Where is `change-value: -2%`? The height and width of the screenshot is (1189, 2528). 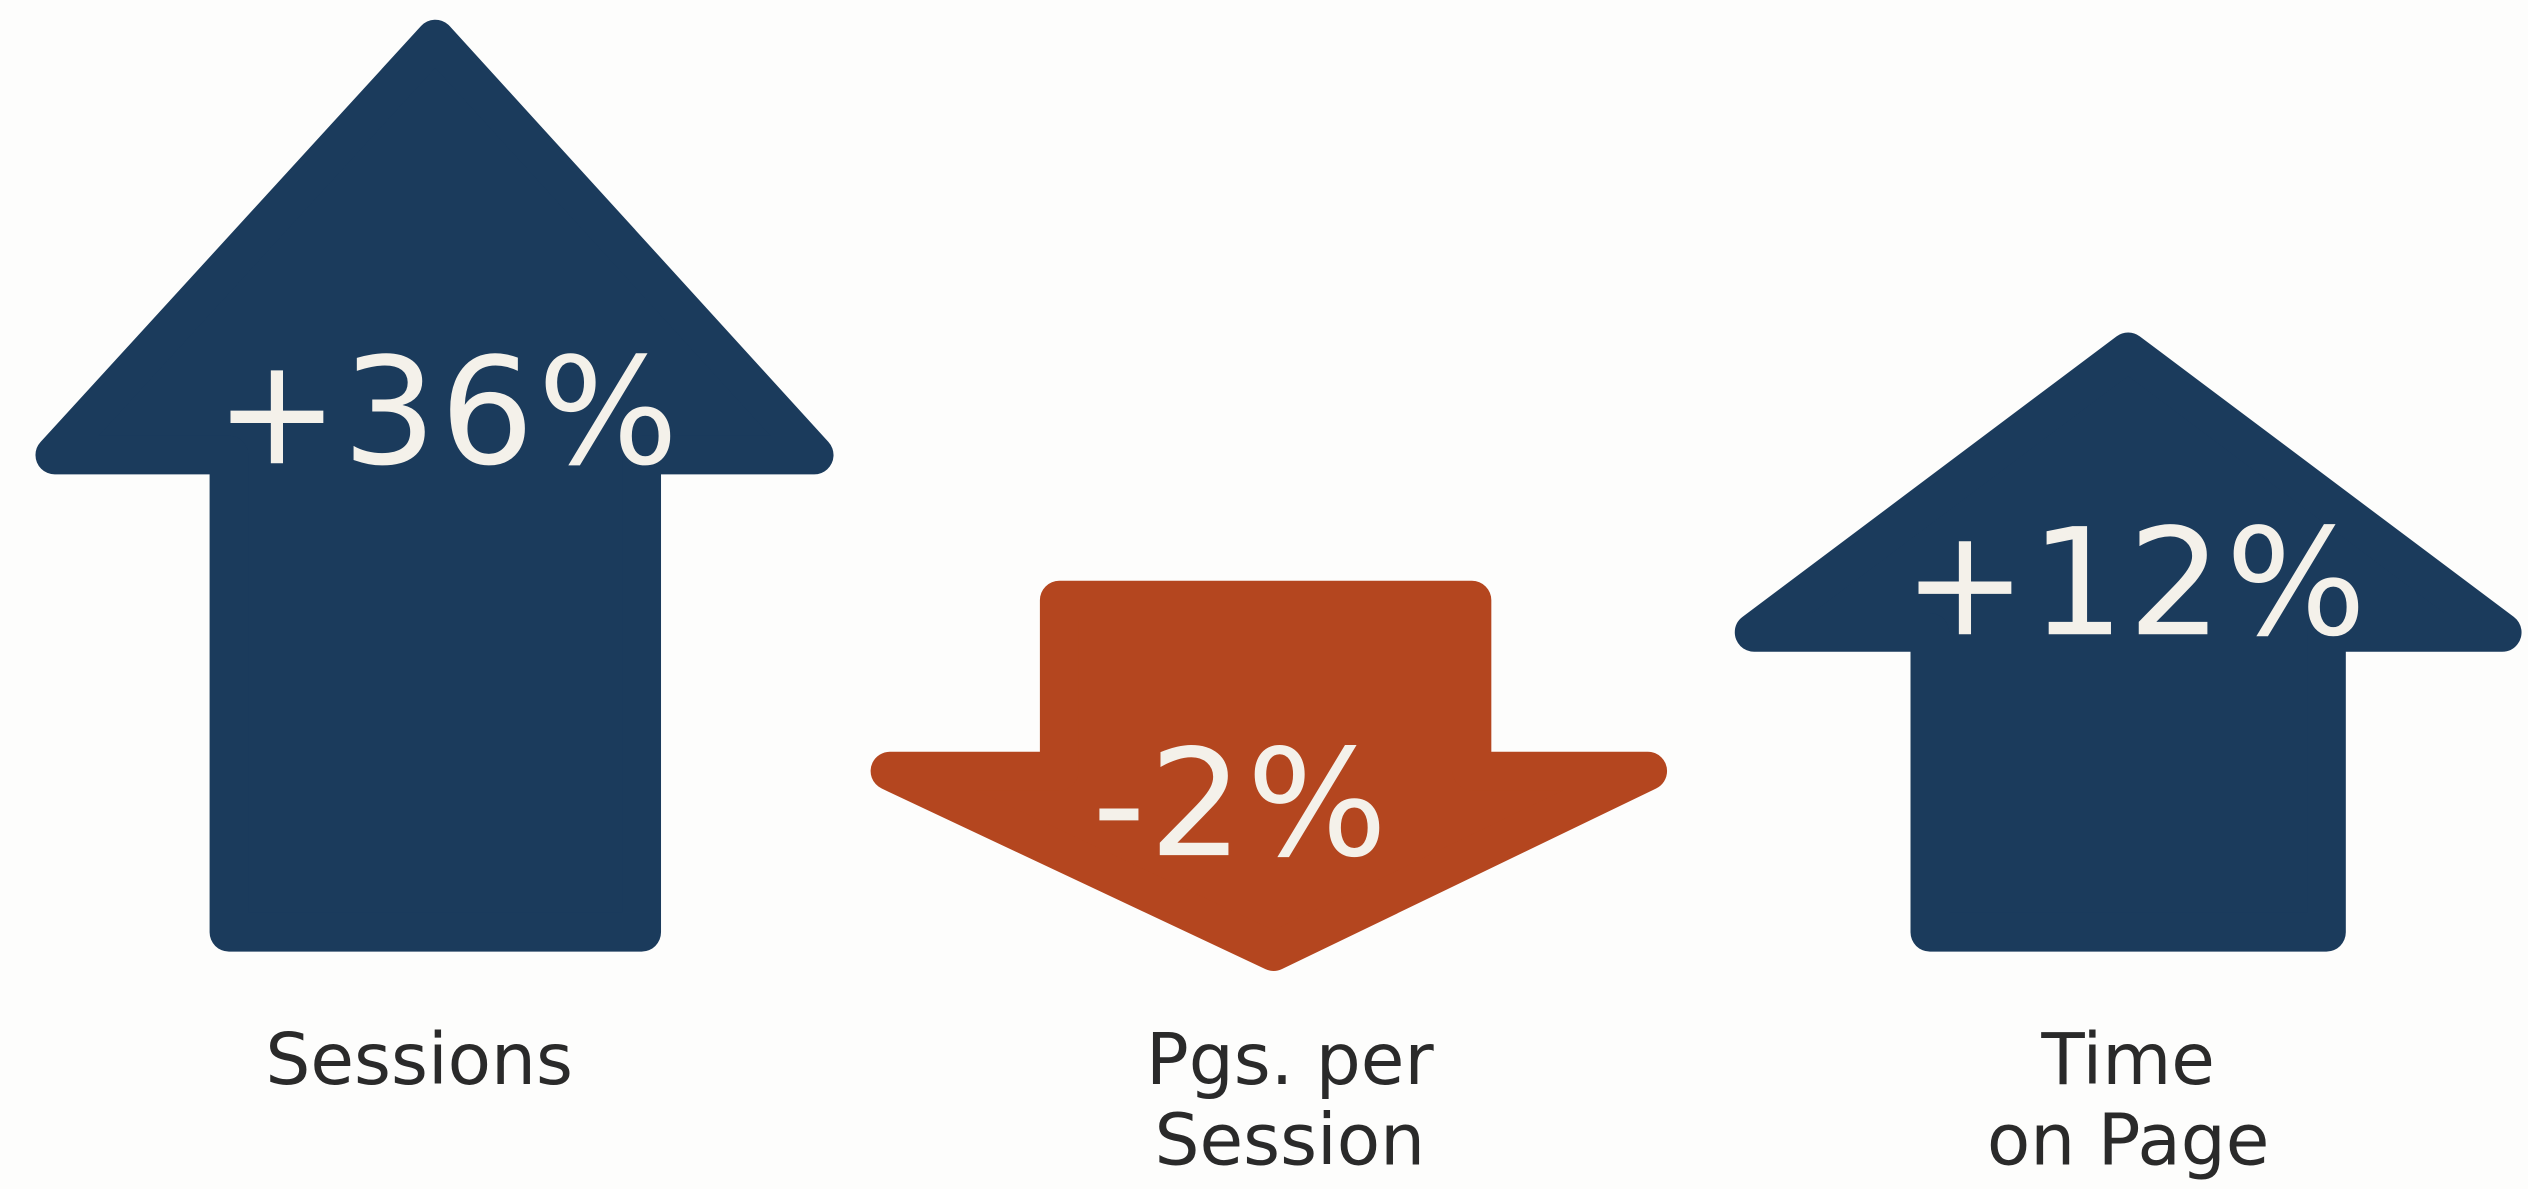 change-value: -2% is located at coordinates (1241, 803).